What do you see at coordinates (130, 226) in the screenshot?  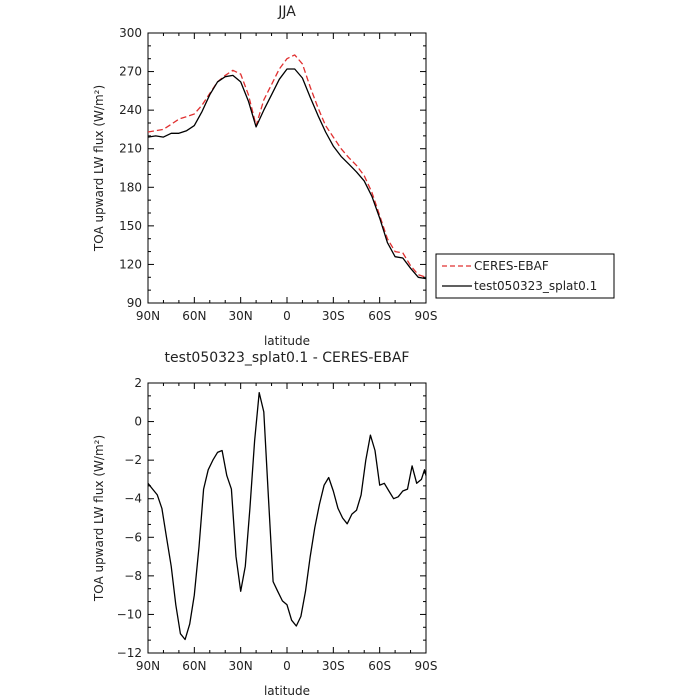 I see `top-ytick-label: 150` at bounding box center [130, 226].